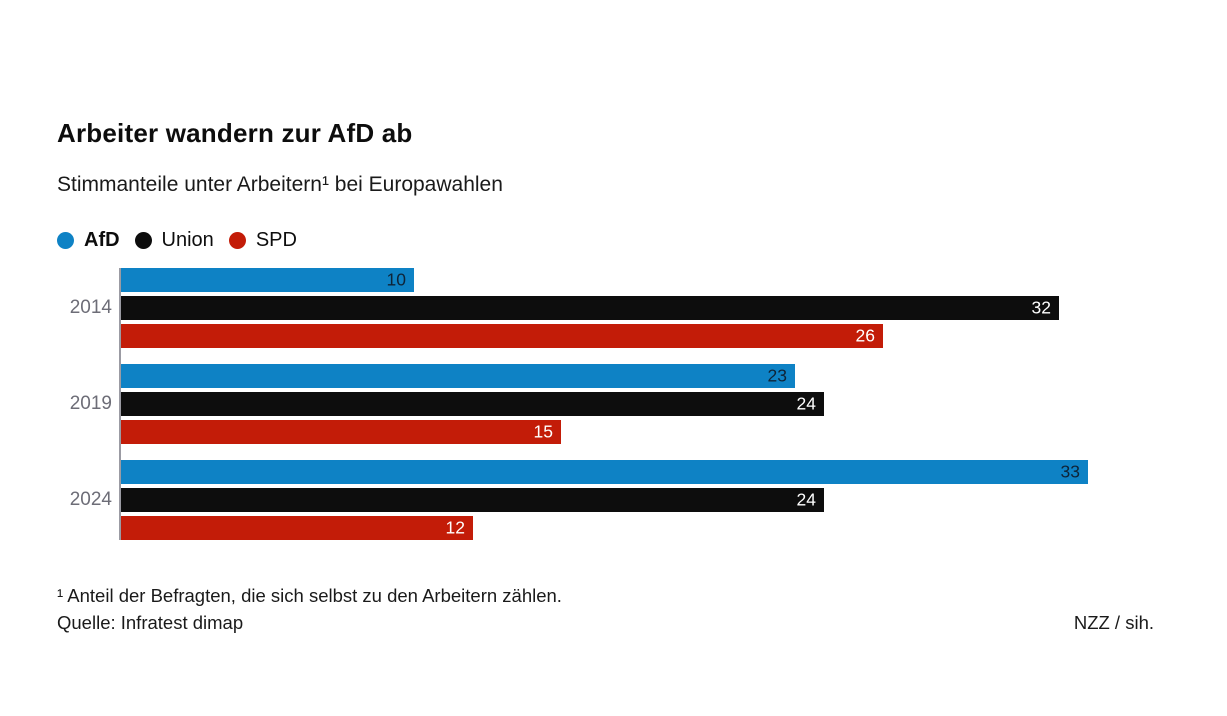  I want to click on credit-nzz: NZZ / sih., so click(1113, 622).